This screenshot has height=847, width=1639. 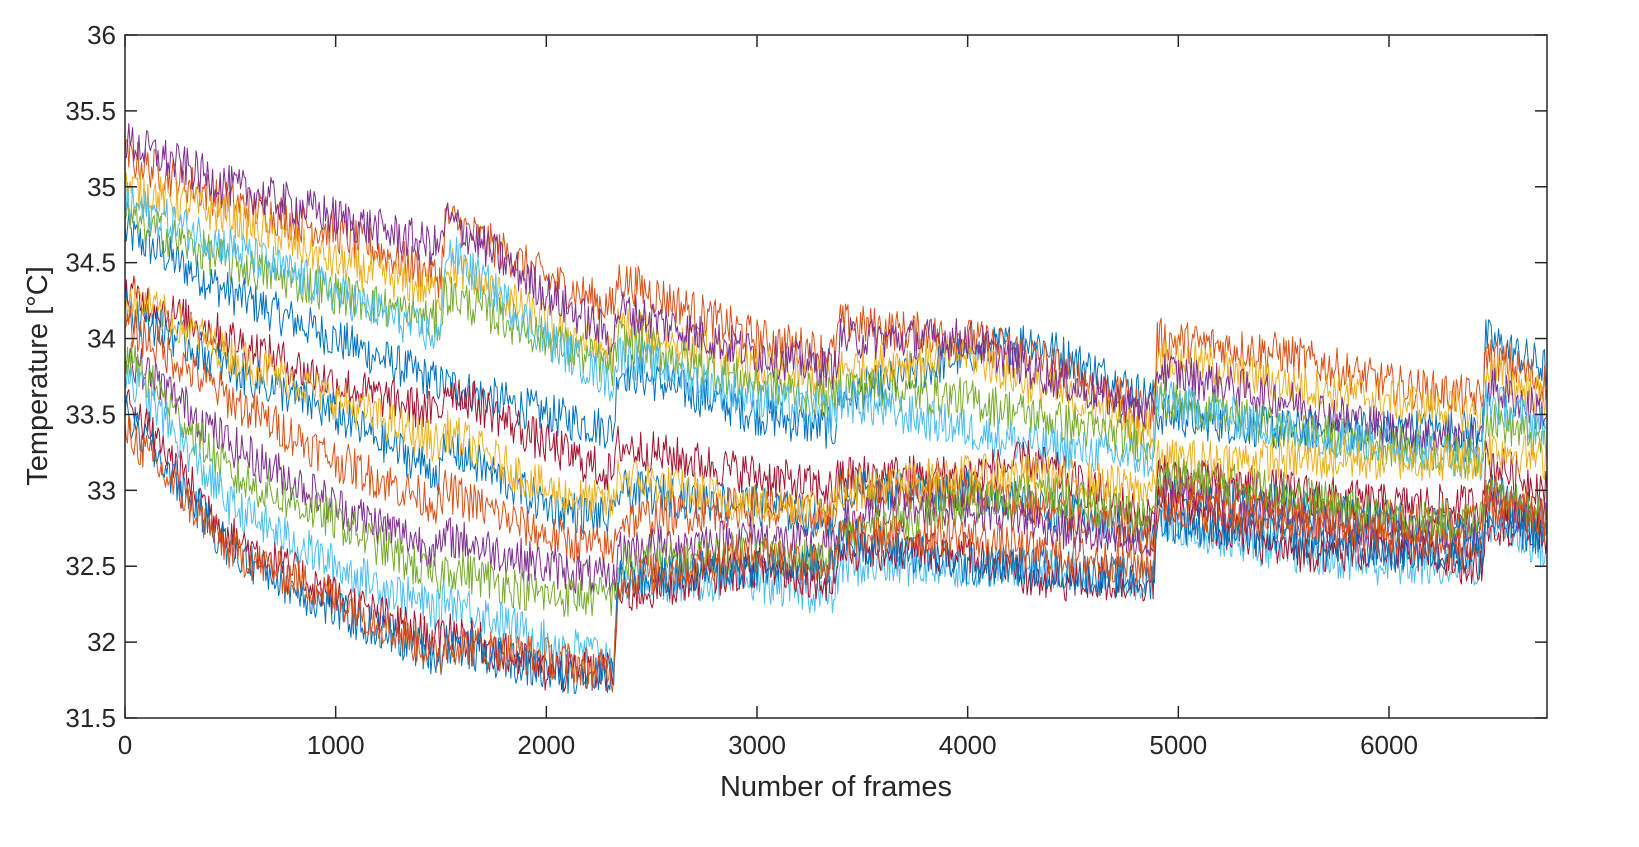 What do you see at coordinates (101, 35) in the screenshot?
I see `y-tick-label: 36` at bounding box center [101, 35].